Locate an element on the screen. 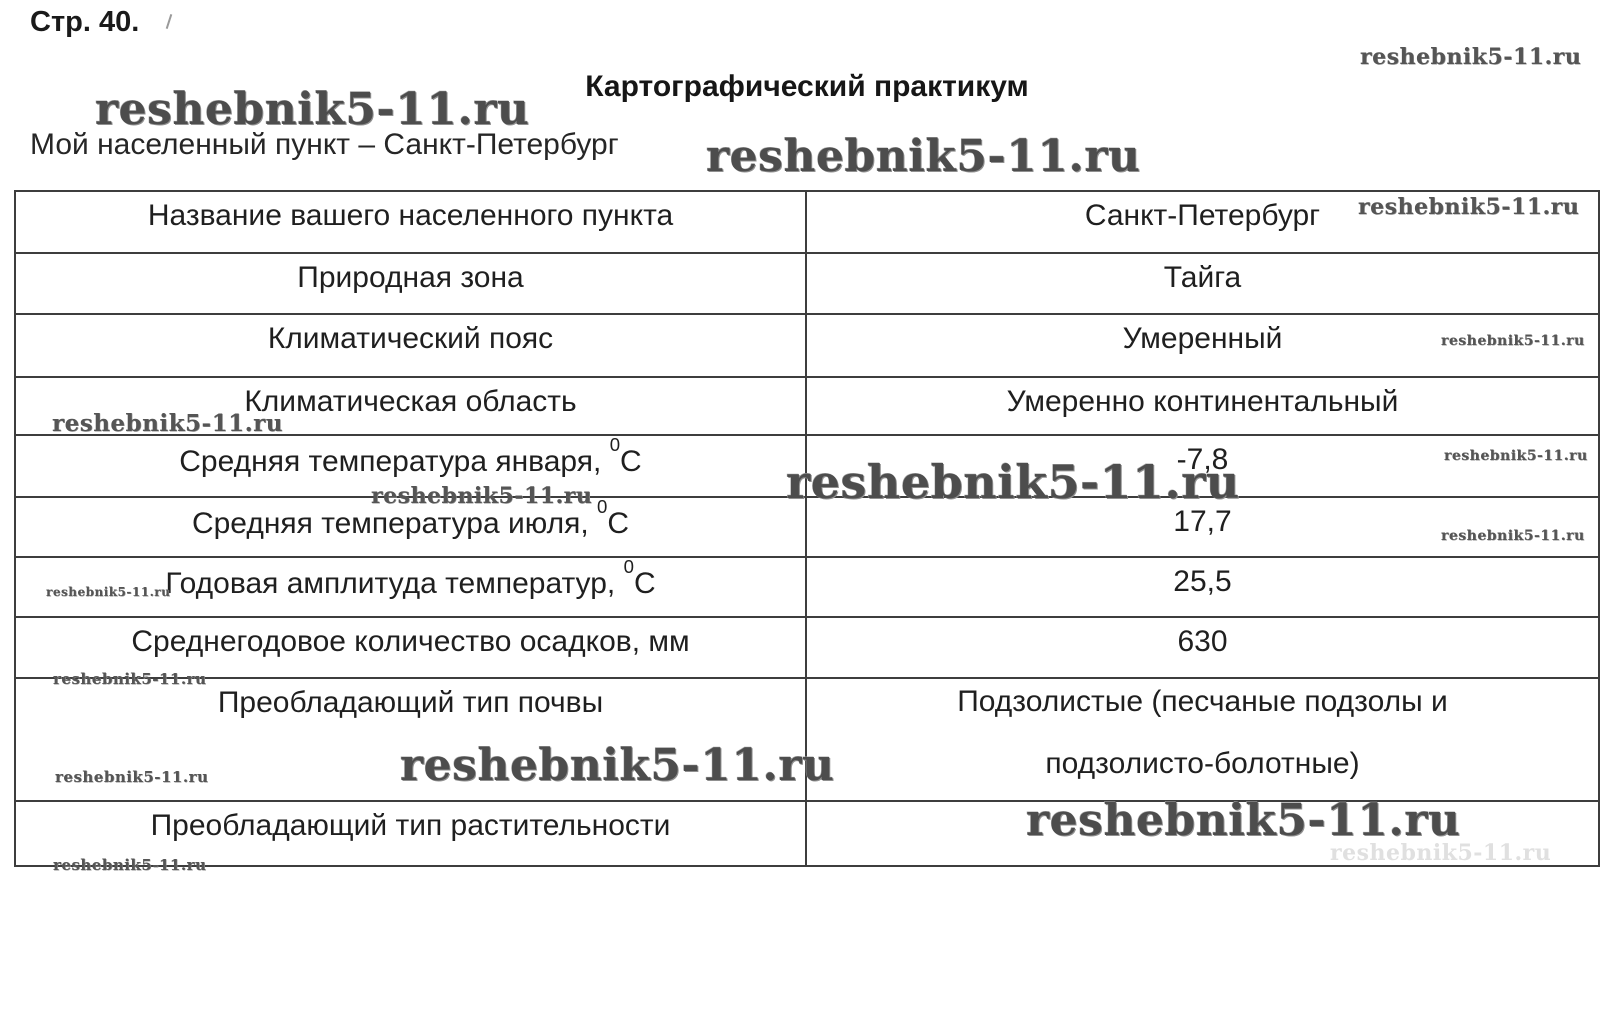 This screenshot has height=1033, width=1616. row-label: Климатический пояс is located at coordinates (410, 338).